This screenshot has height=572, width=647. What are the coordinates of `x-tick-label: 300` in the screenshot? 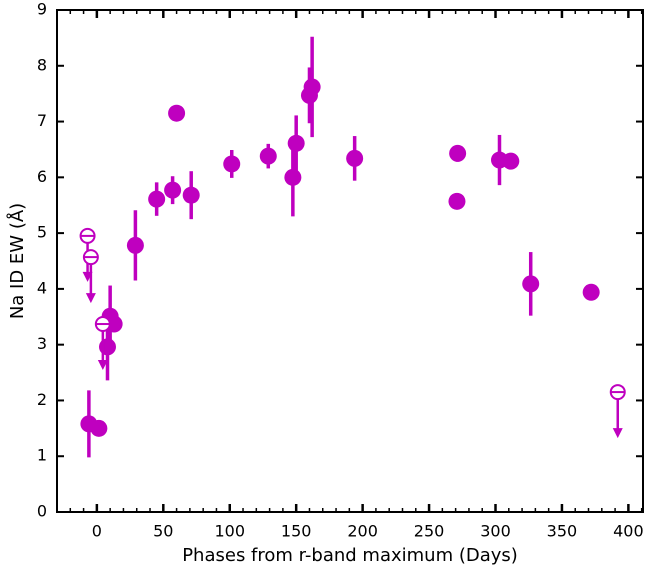 It's located at (495, 531).